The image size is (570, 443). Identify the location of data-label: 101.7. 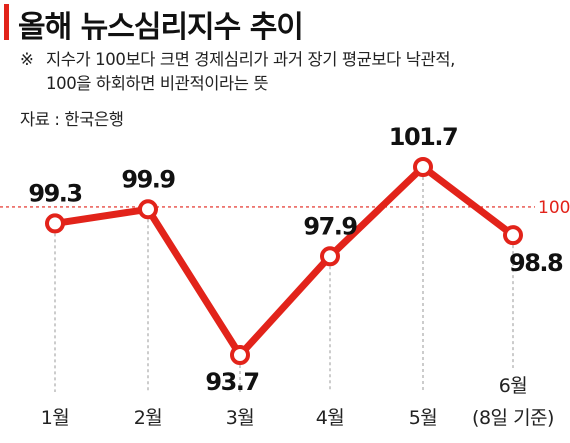
(423, 137).